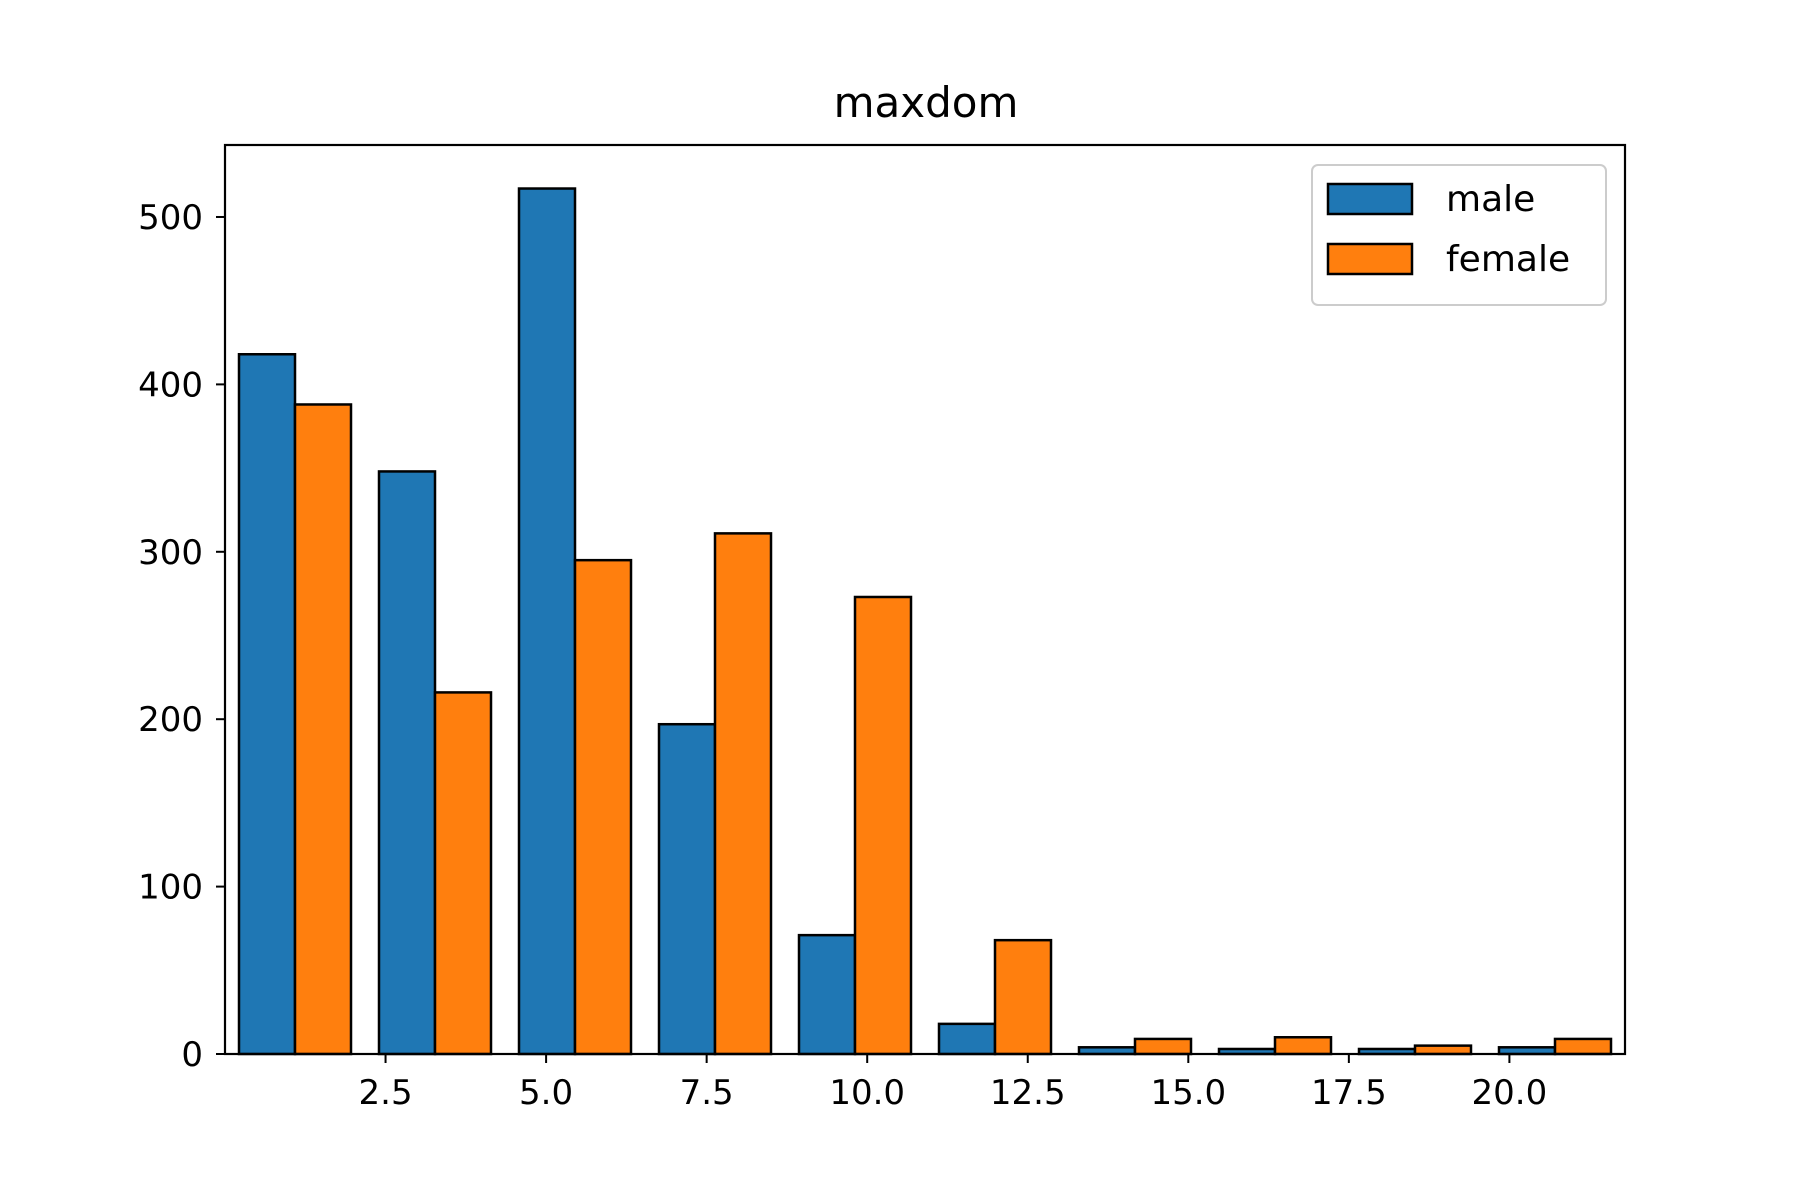 Image resolution: width=1800 pixels, height=1204 pixels. Describe the element at coordinates (953, 1083) in the screenshot. I see `x-axis: 2.5 5.0 7.5 10.0 12.5 15.0 17.5 20.0` at that location.